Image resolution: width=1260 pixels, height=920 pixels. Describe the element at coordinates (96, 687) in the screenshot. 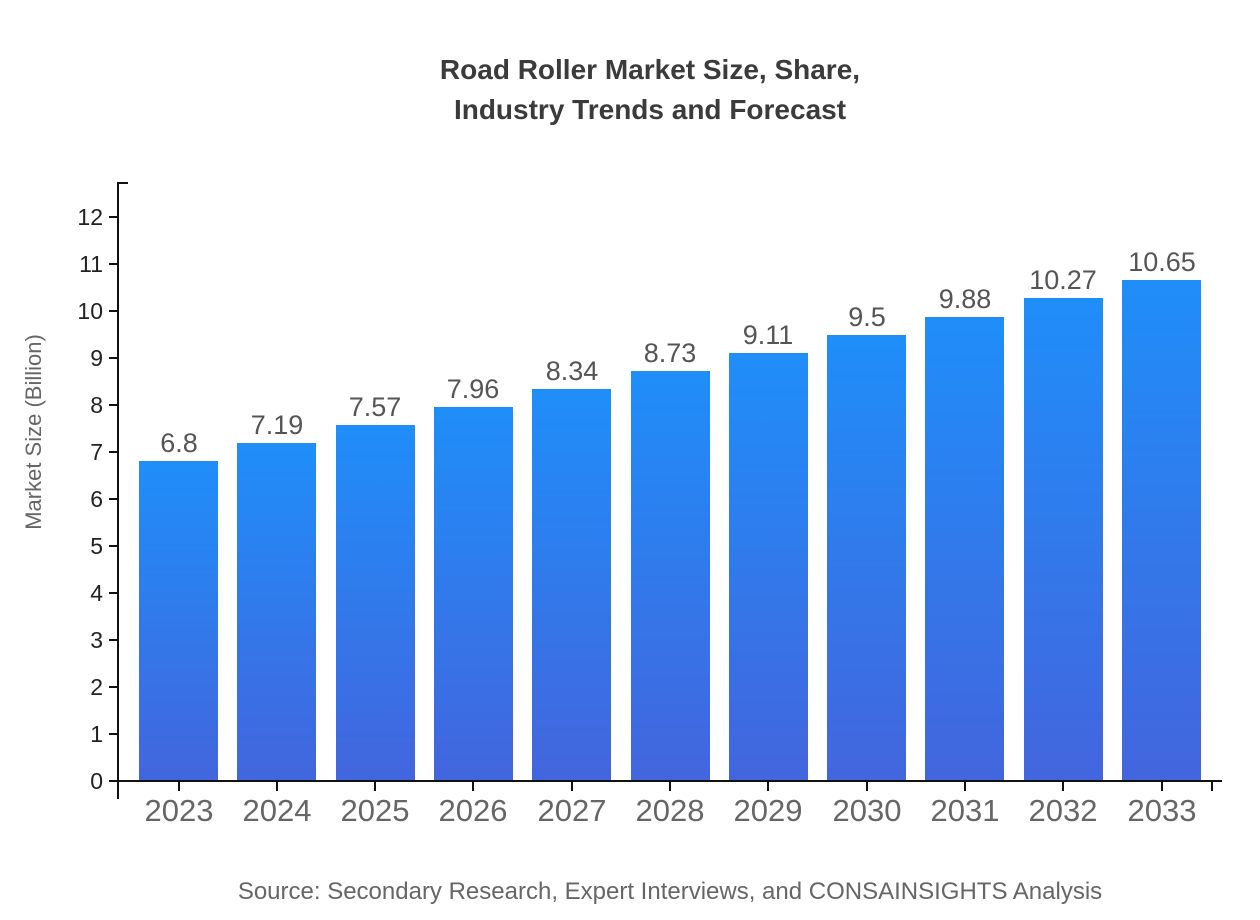

I see `y-tick-label: 2` at that location.